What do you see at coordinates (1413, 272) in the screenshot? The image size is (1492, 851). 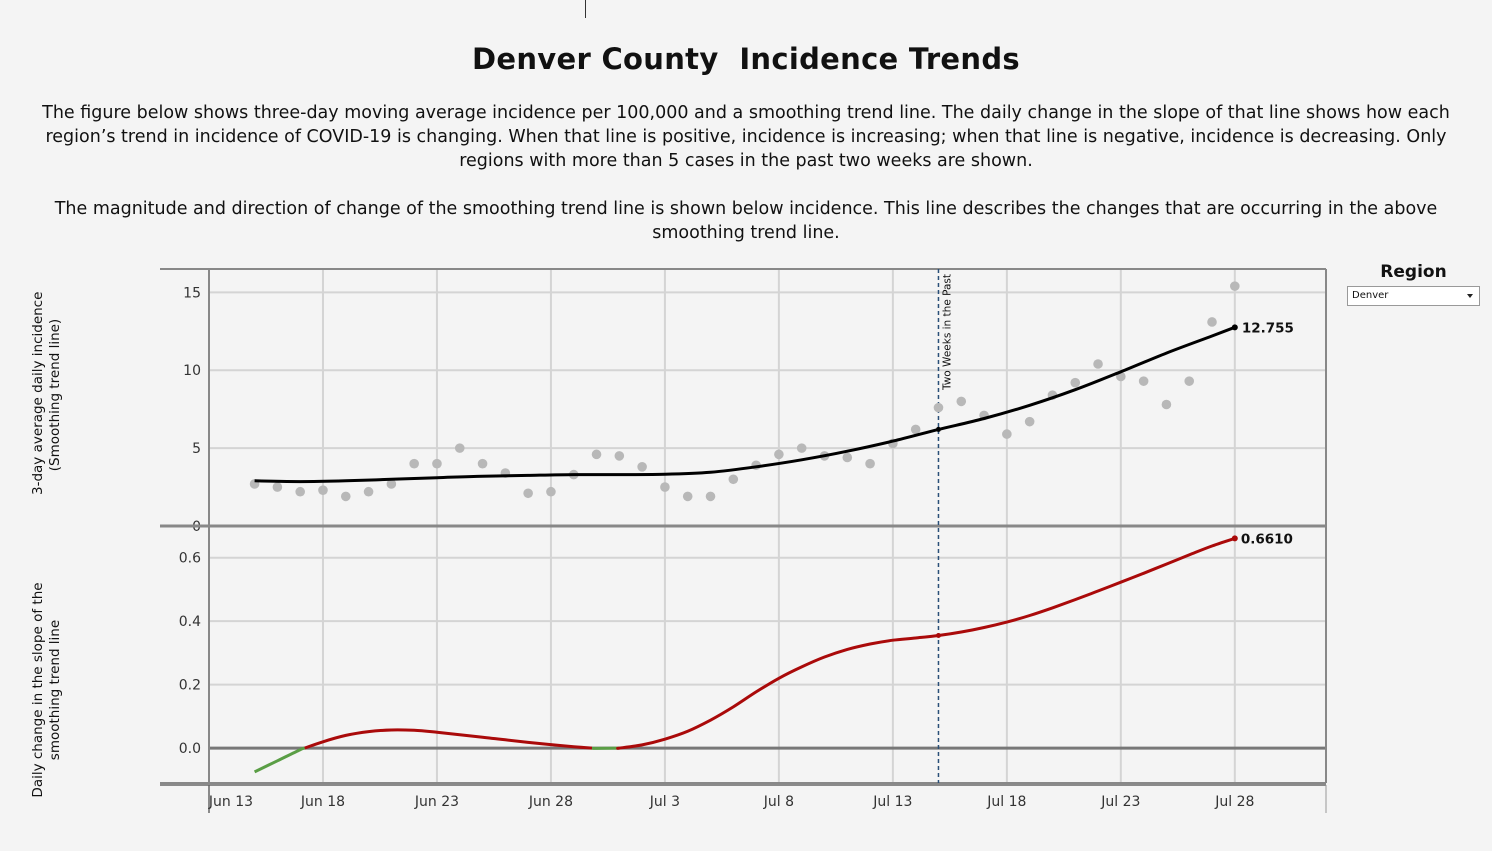 I see `region-filter-label: Region` at bounding box center [1413, 272].